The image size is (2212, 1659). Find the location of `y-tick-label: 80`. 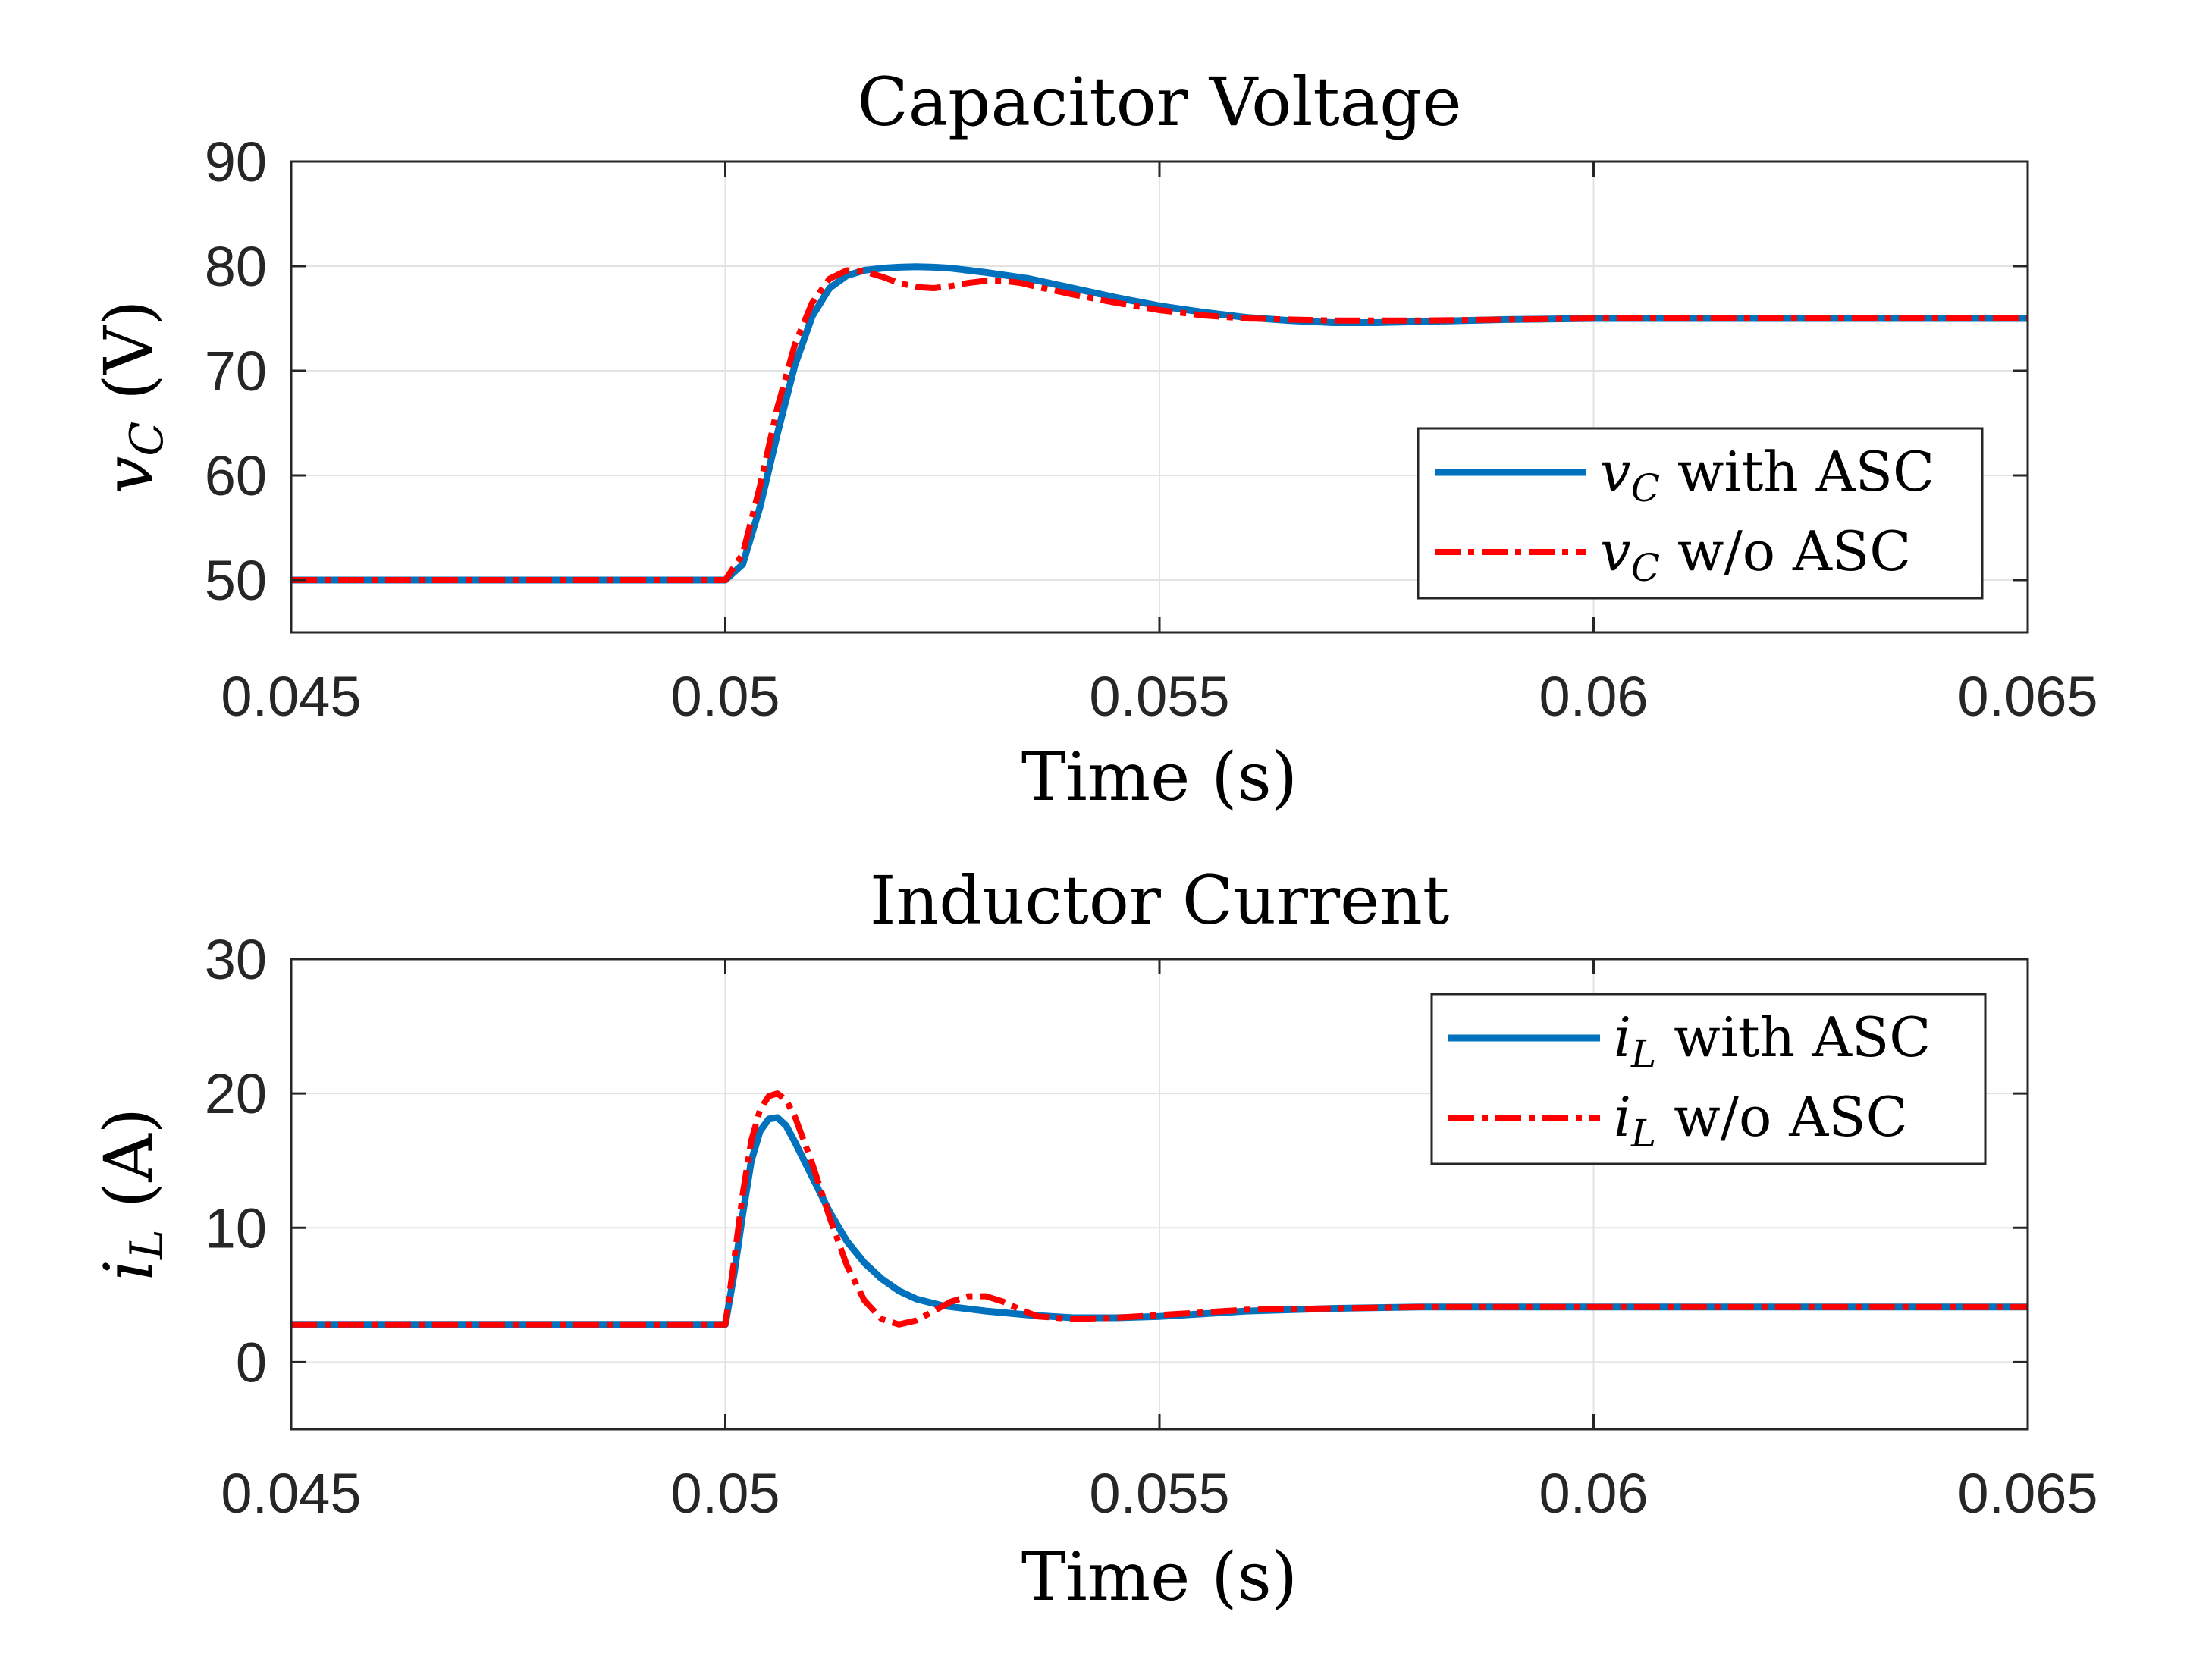

y-tick-label: 80 is located at coordinates (236, 266).